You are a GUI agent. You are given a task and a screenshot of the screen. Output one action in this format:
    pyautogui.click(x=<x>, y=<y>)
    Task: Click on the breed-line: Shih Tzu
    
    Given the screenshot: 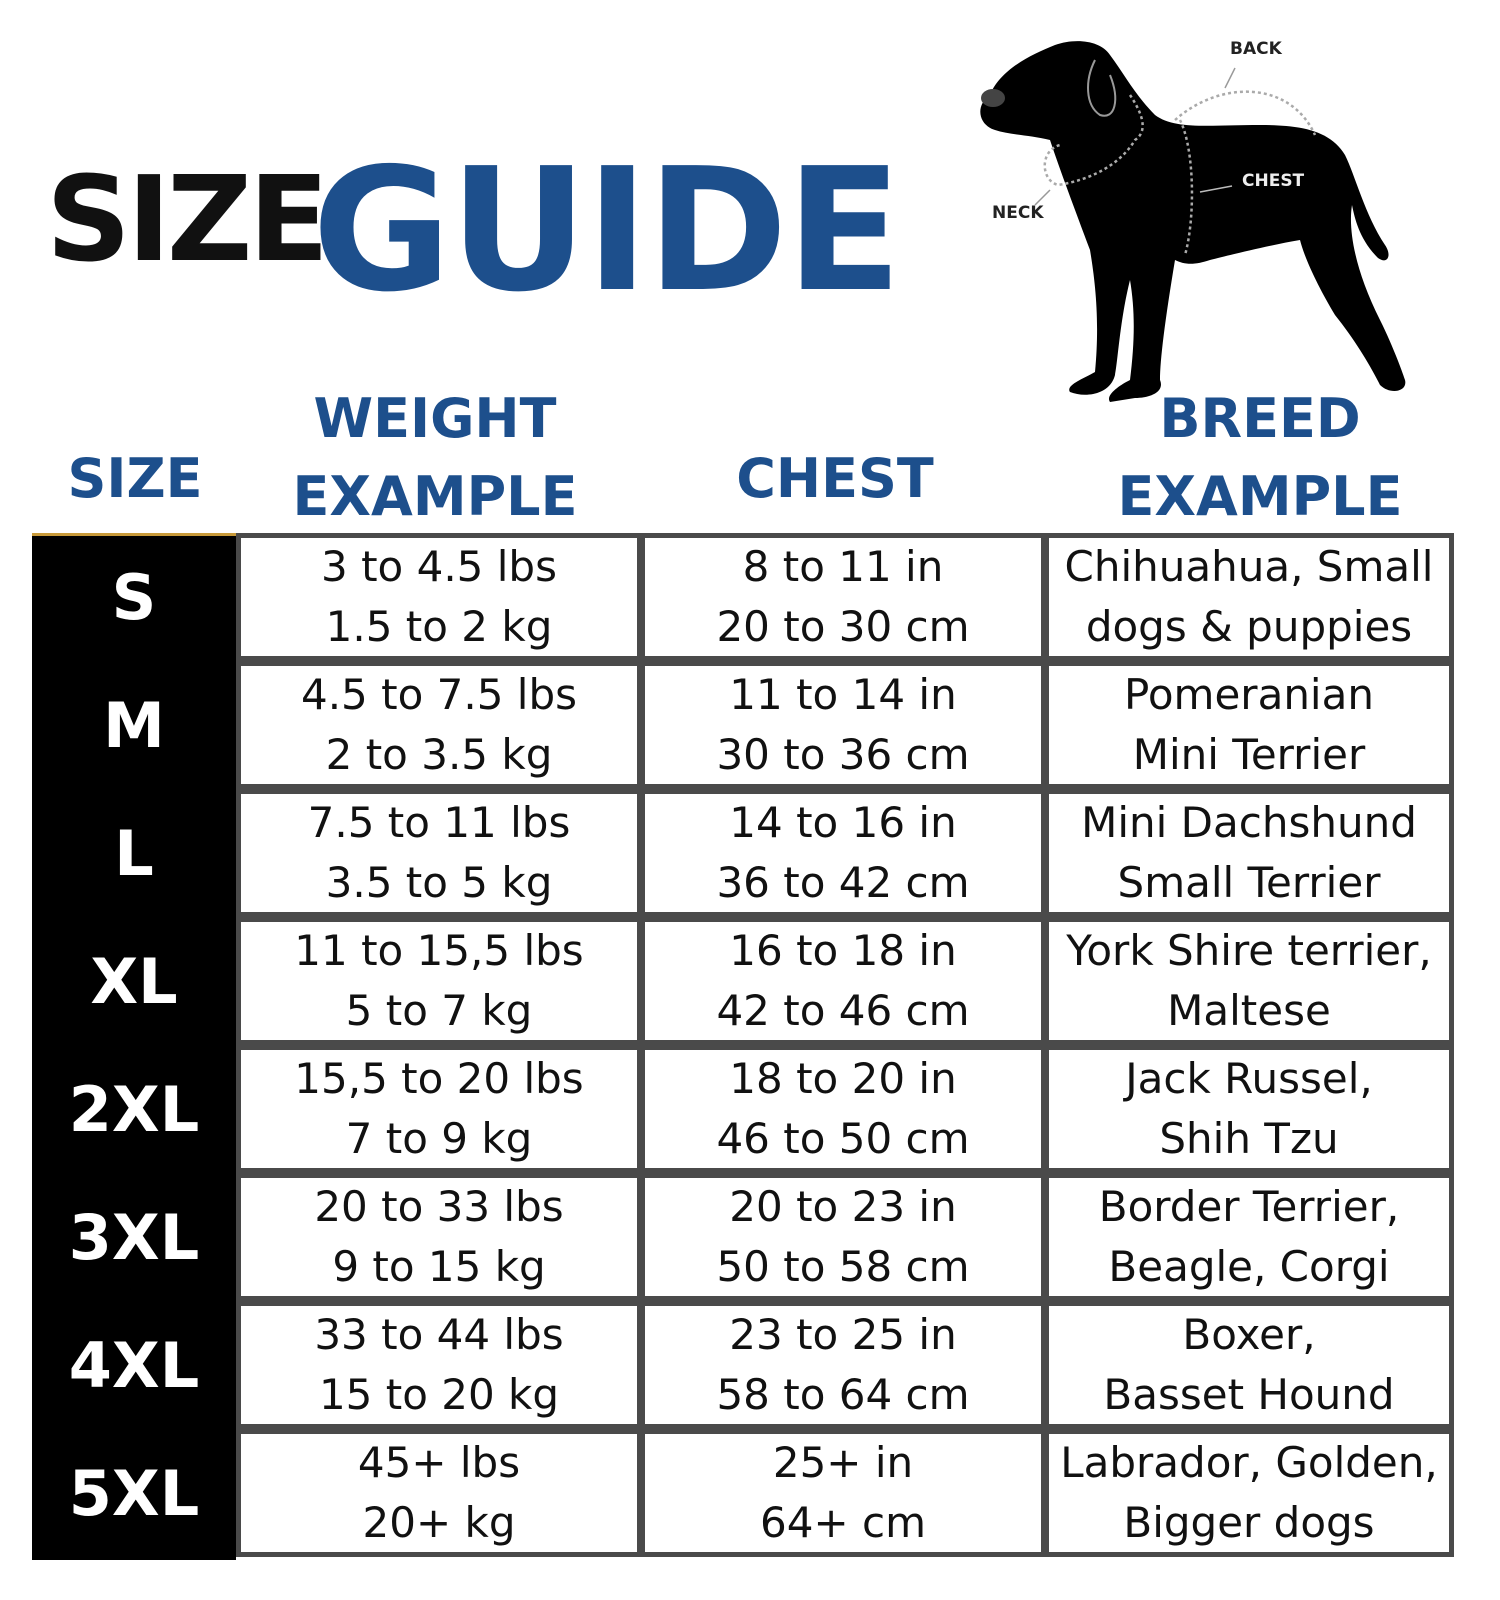 What is the action you would take?
    pyautogui.click(x=1249, y=1138)
    